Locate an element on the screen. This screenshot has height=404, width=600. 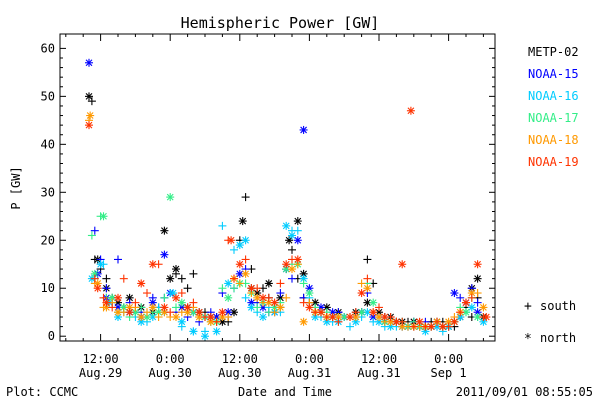
south-marker-symbol: + is located at coordinates (528, 306).